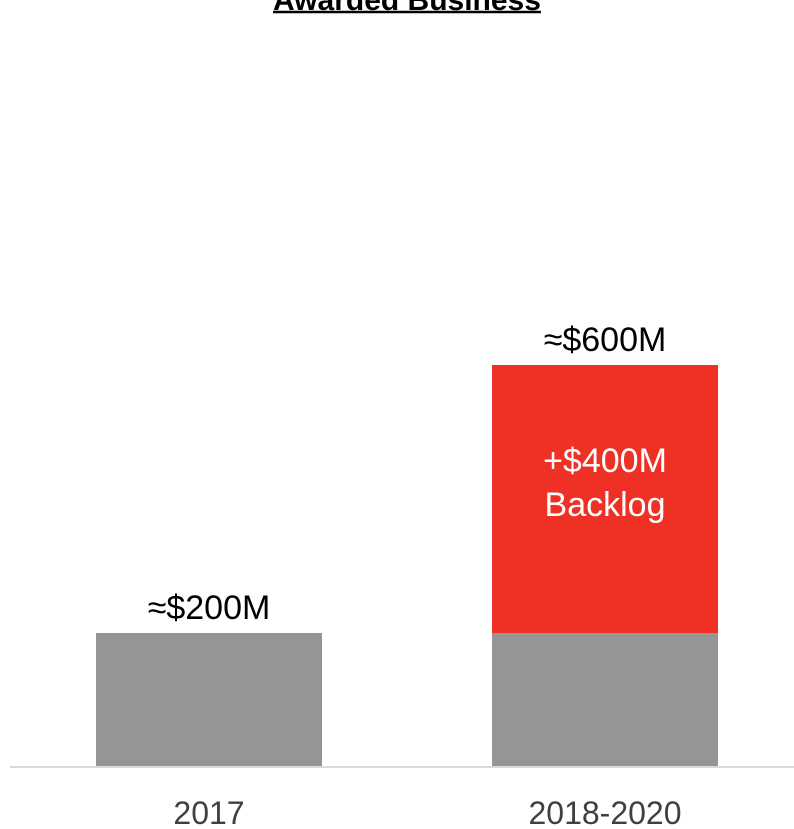 The width and height of the screenshot is (794, 829). I want to click on x-tick-label-2018-2020: 2018-2020, so click(604, 812).